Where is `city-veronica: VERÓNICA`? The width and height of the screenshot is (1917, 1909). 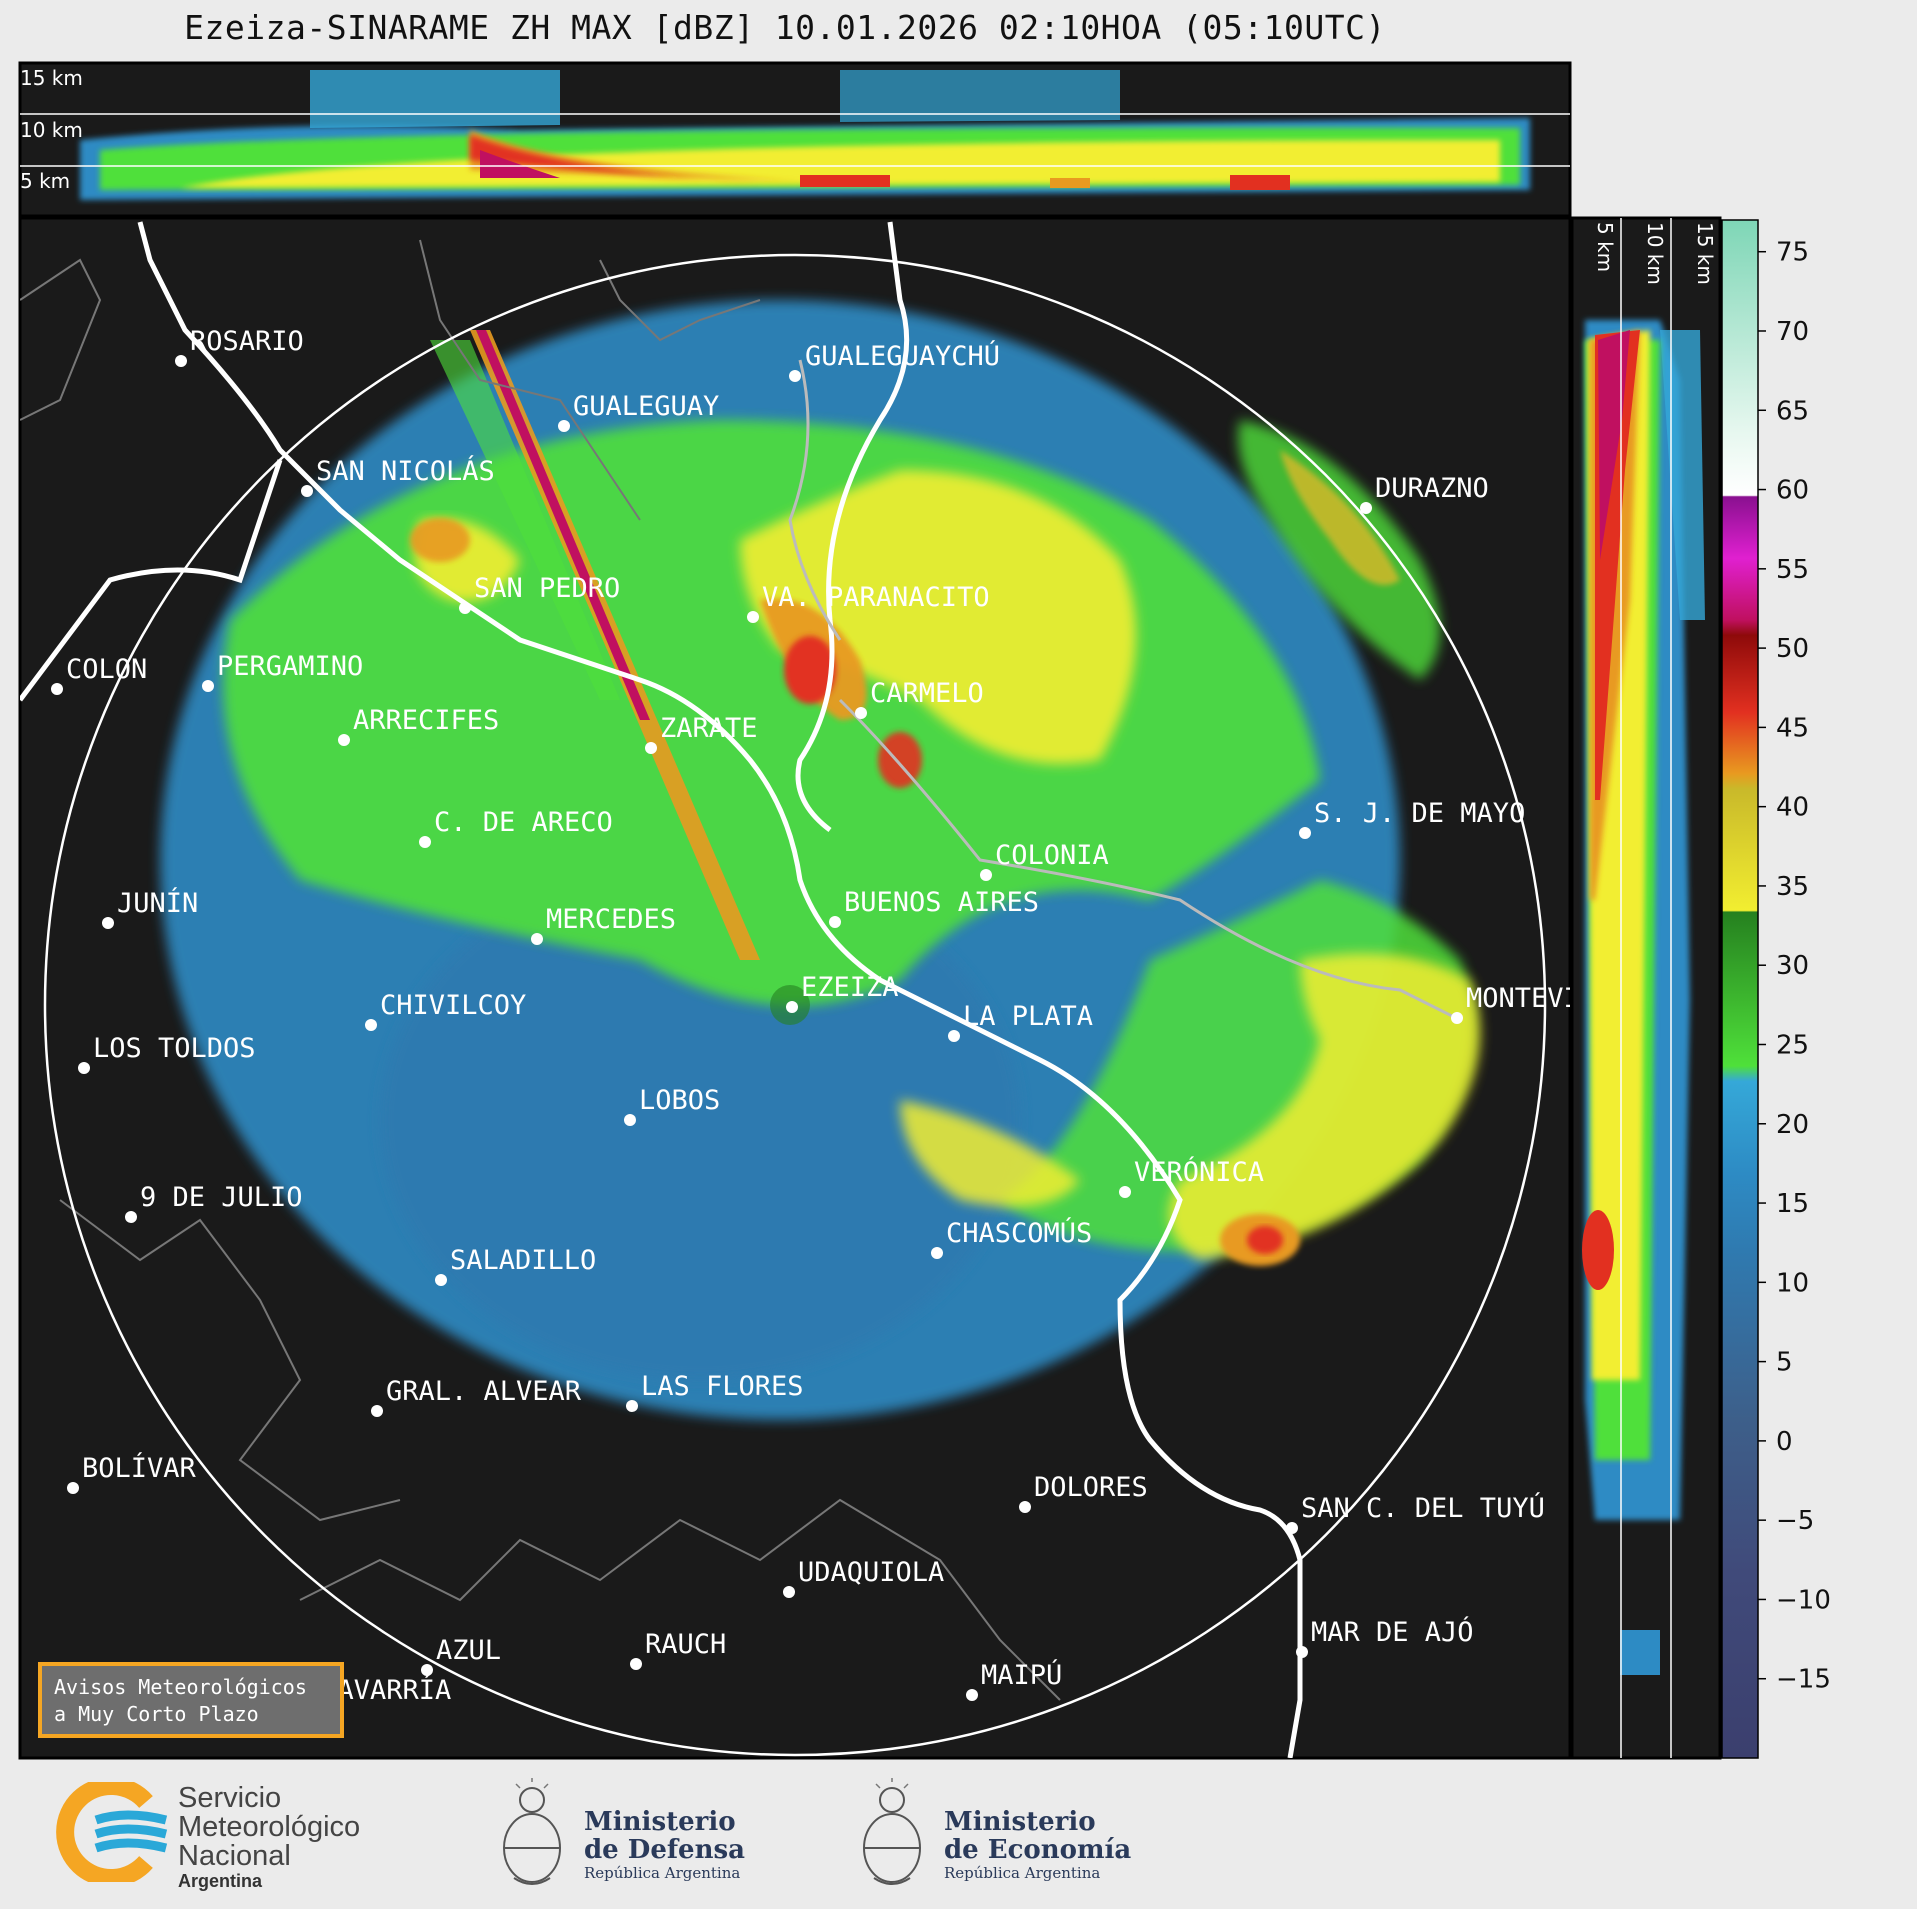
city-veronica: VERÓNICA is located at coordinates (1191, 1177).